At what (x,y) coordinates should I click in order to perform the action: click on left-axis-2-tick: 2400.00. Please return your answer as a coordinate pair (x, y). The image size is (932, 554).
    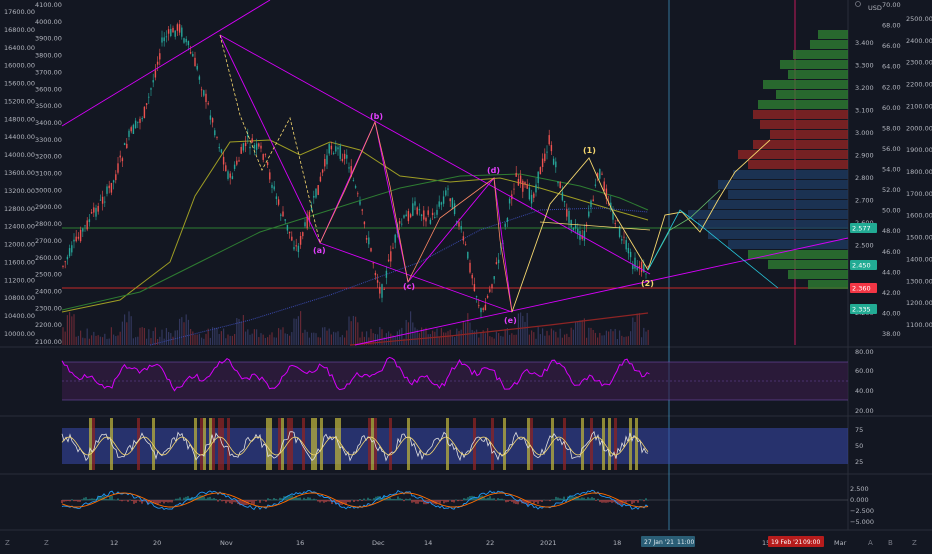
    Looking at the image, I should click on (48, 291).